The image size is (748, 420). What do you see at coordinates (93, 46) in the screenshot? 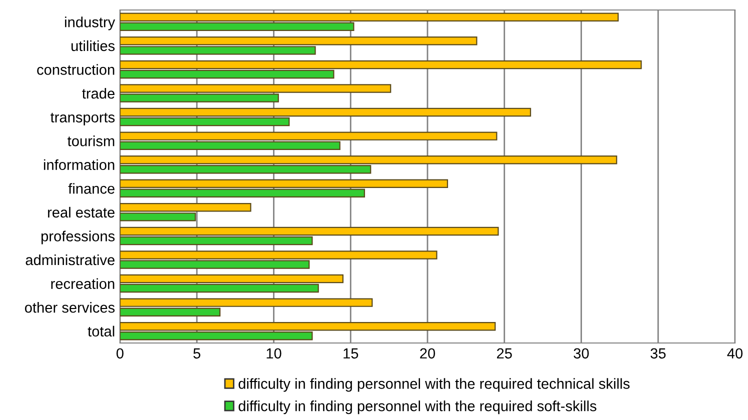
I see `y-tick-label: utilities` at bounding box center [93, 46].